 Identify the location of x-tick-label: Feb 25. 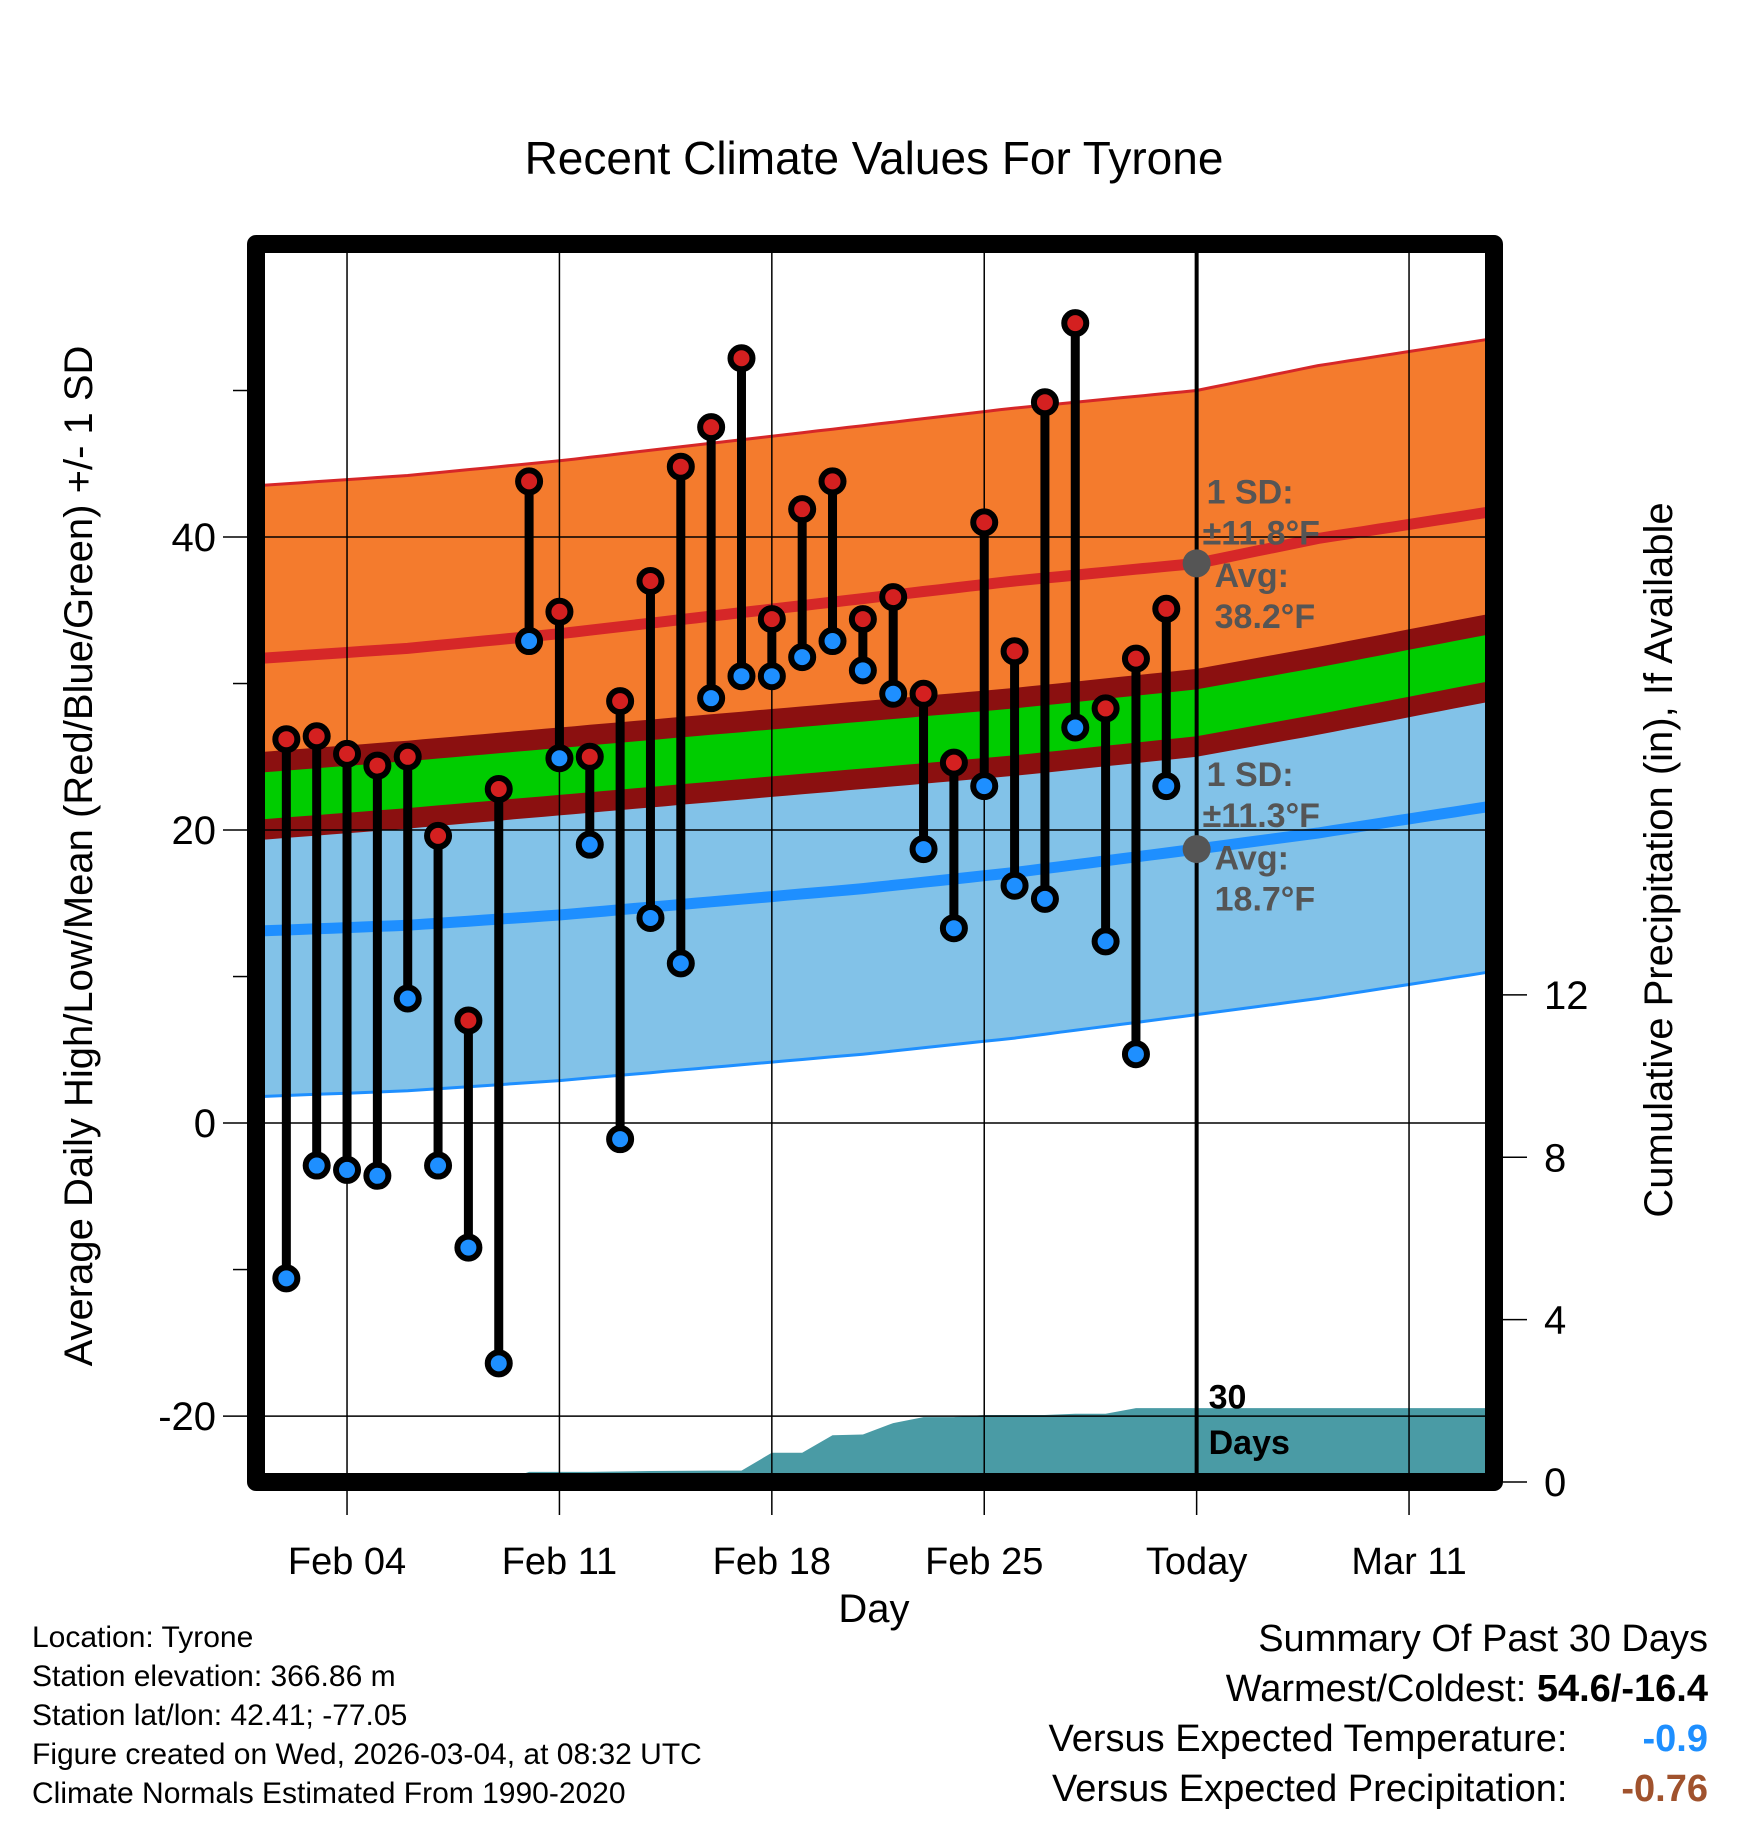
(984, 1562).